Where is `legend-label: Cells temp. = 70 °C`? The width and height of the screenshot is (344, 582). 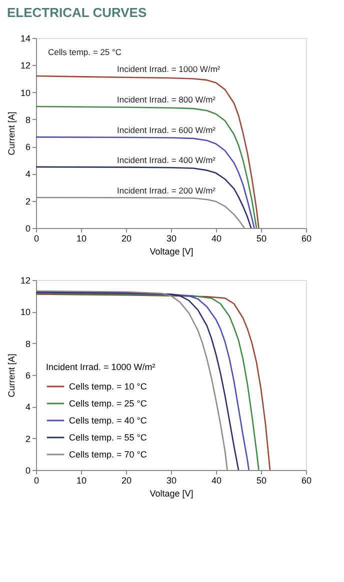
legend-label: Cells temp. = 70 °C is located at coordinates (108, 455).